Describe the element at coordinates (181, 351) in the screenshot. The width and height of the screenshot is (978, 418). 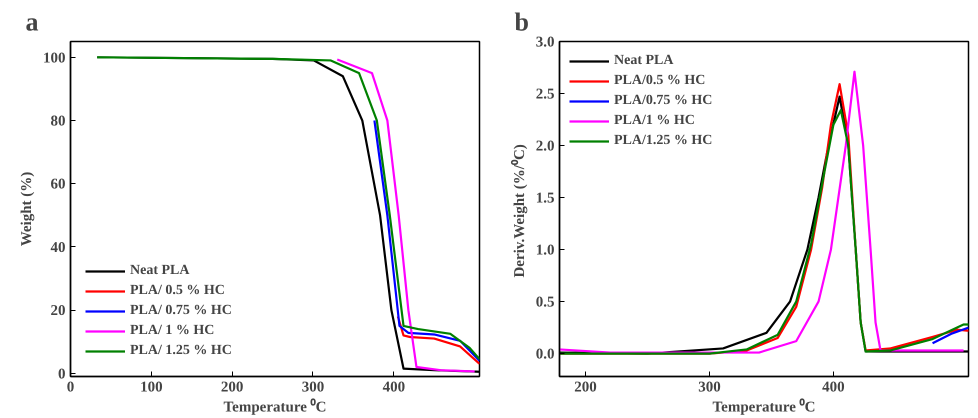
I see `legend-label: PLA/ 1.25 % HC` at that location.